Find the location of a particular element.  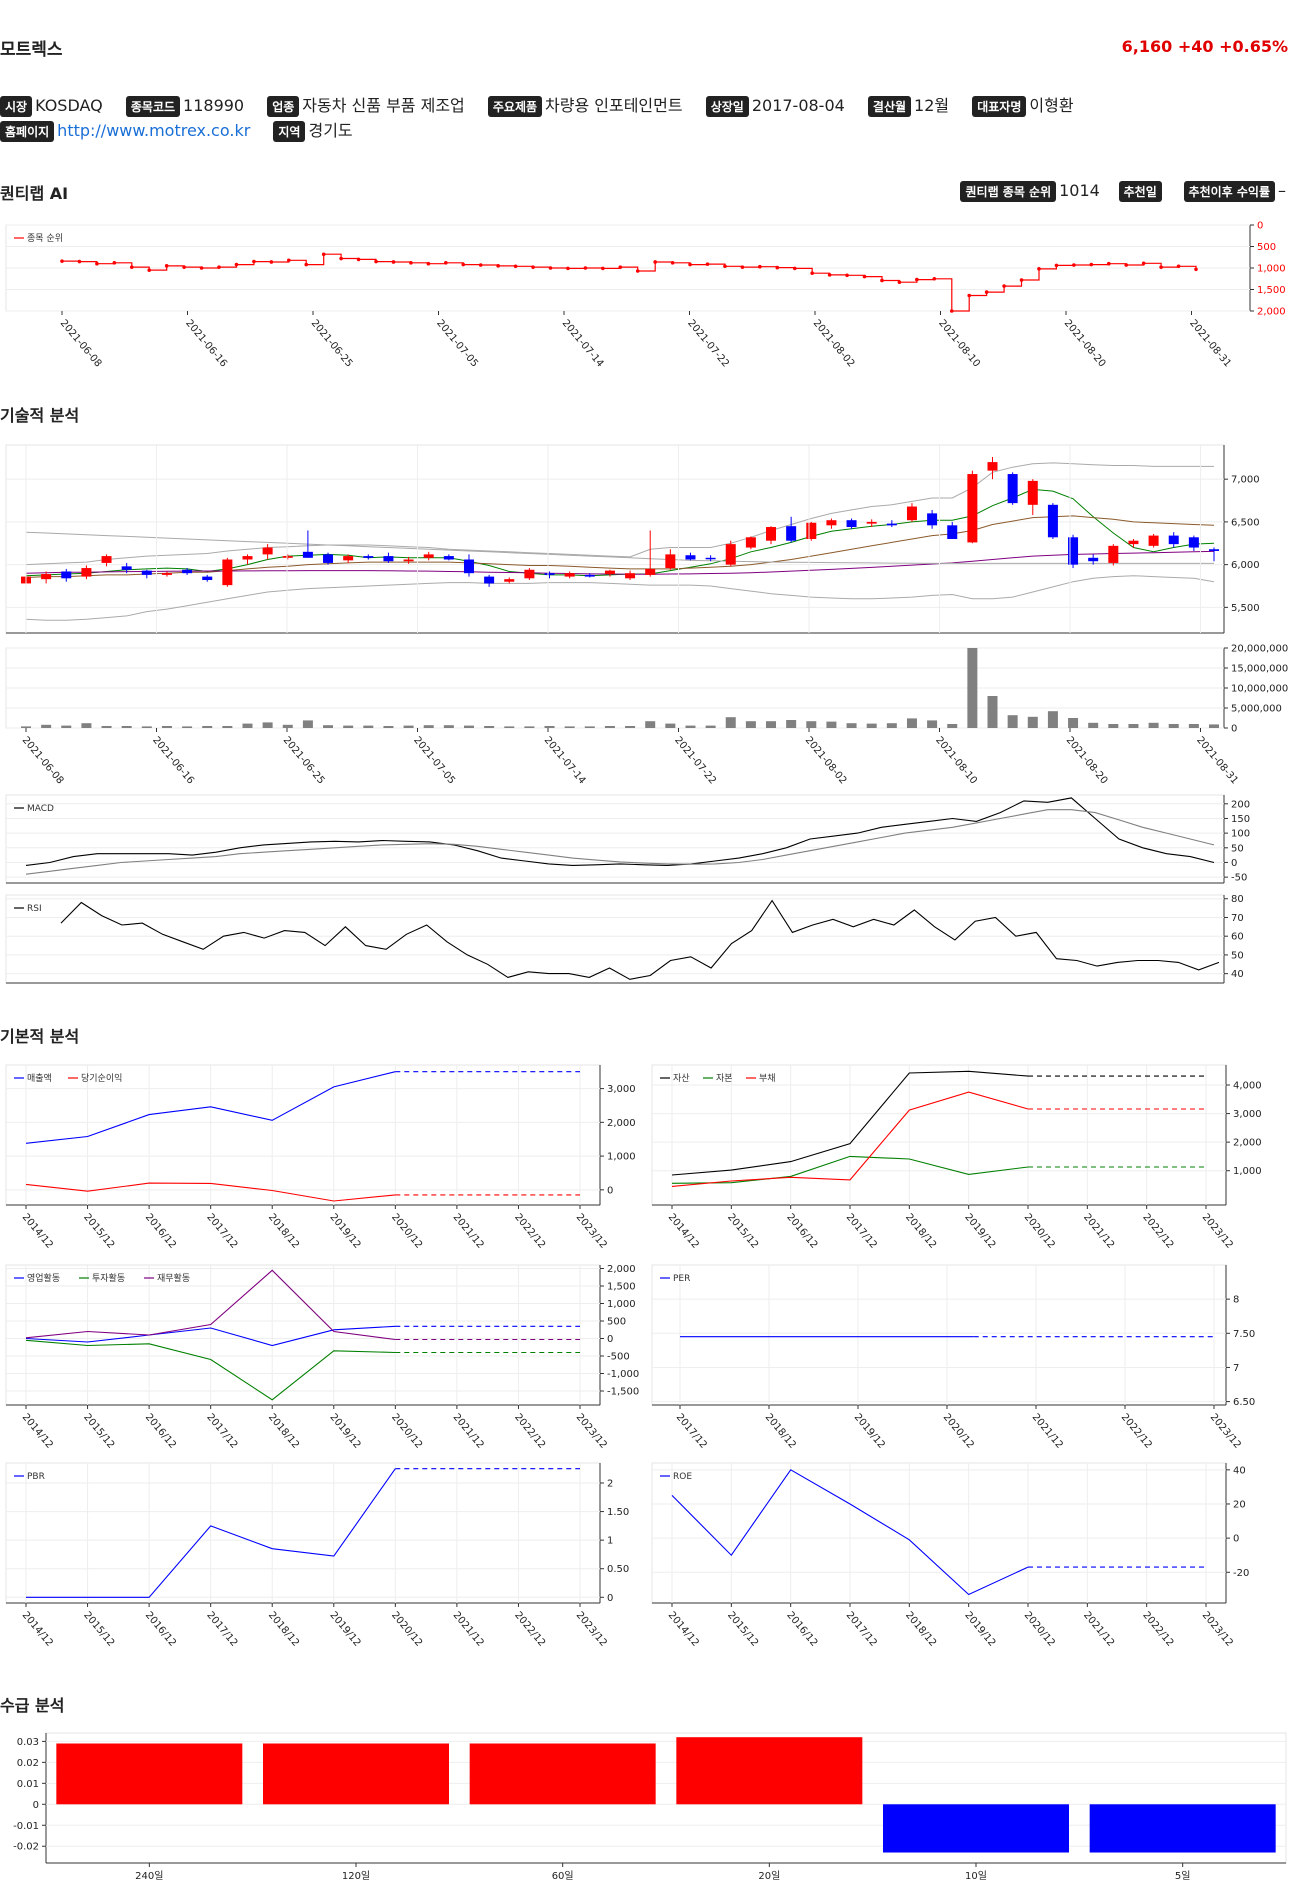

cashflow-line-재무활동 is located at coordinates (210, 1305).